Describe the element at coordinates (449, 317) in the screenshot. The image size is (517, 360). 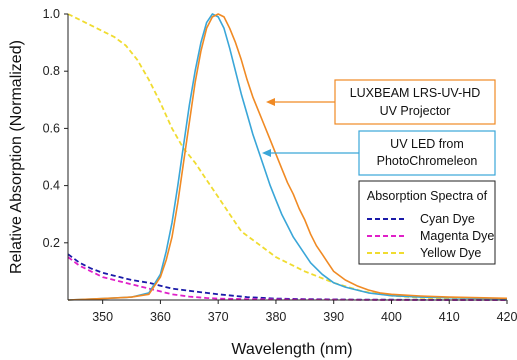
I see `x-tick-label: 410` at that location.